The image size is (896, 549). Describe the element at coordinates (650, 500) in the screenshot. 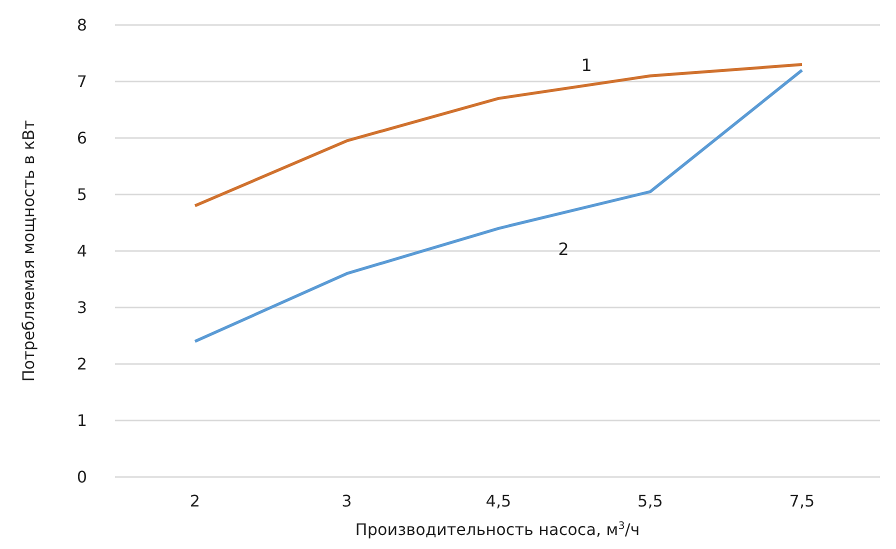

I see `x-tick-label: 5,5` at that location.